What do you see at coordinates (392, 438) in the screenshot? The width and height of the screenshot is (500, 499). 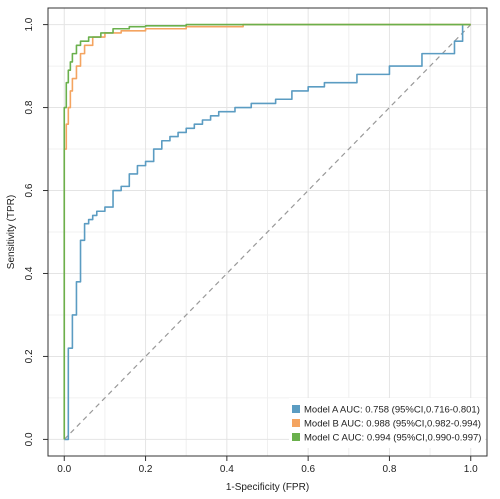 I see `legend-label-model-c: Model C AUC: 0.994 (95%CI,0.990-0.997)` at bounding box center [392, 438].